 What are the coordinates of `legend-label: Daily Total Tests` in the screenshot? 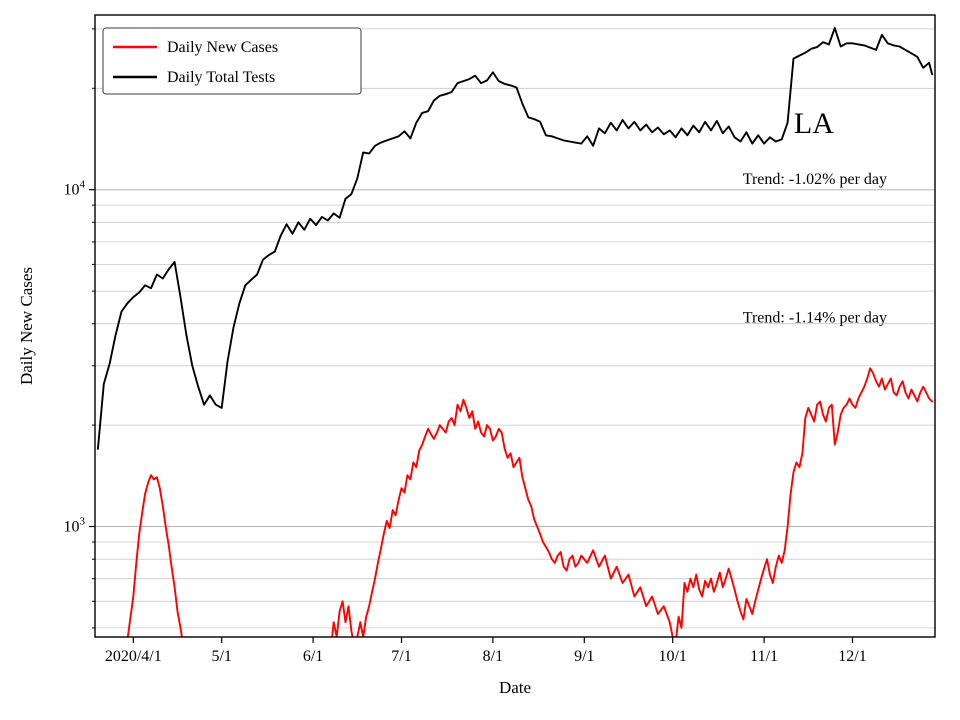 It's located at (221, 77).